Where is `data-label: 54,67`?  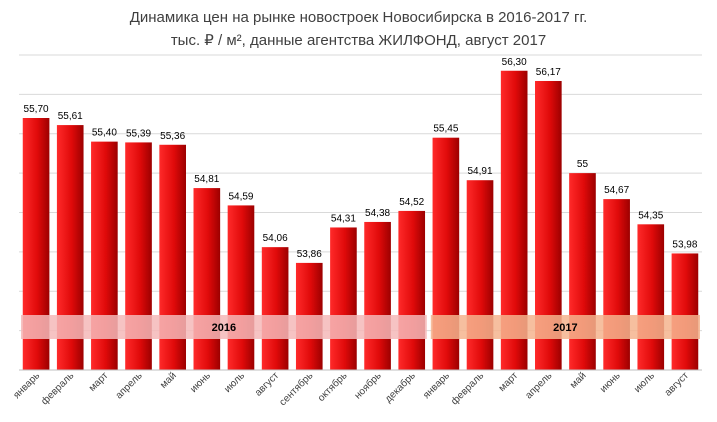
data-label: 54,67 is located at coordinates (616, 190).